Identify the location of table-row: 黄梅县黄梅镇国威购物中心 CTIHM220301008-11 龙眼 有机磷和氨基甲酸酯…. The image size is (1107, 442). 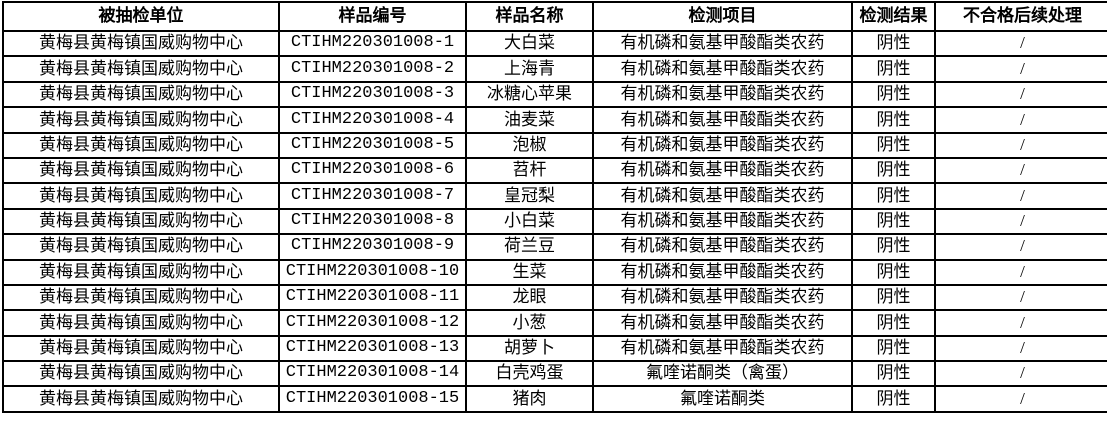
(554, 297).